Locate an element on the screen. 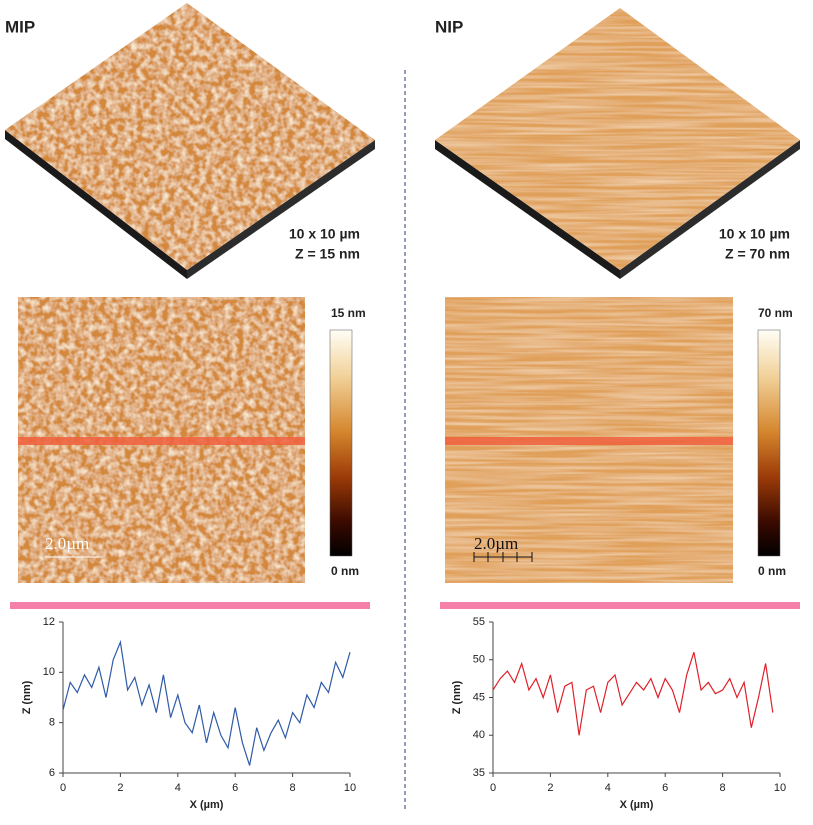 The image size is (813, 825). y-tick-label: 45 is located at coordinates (479, 697).